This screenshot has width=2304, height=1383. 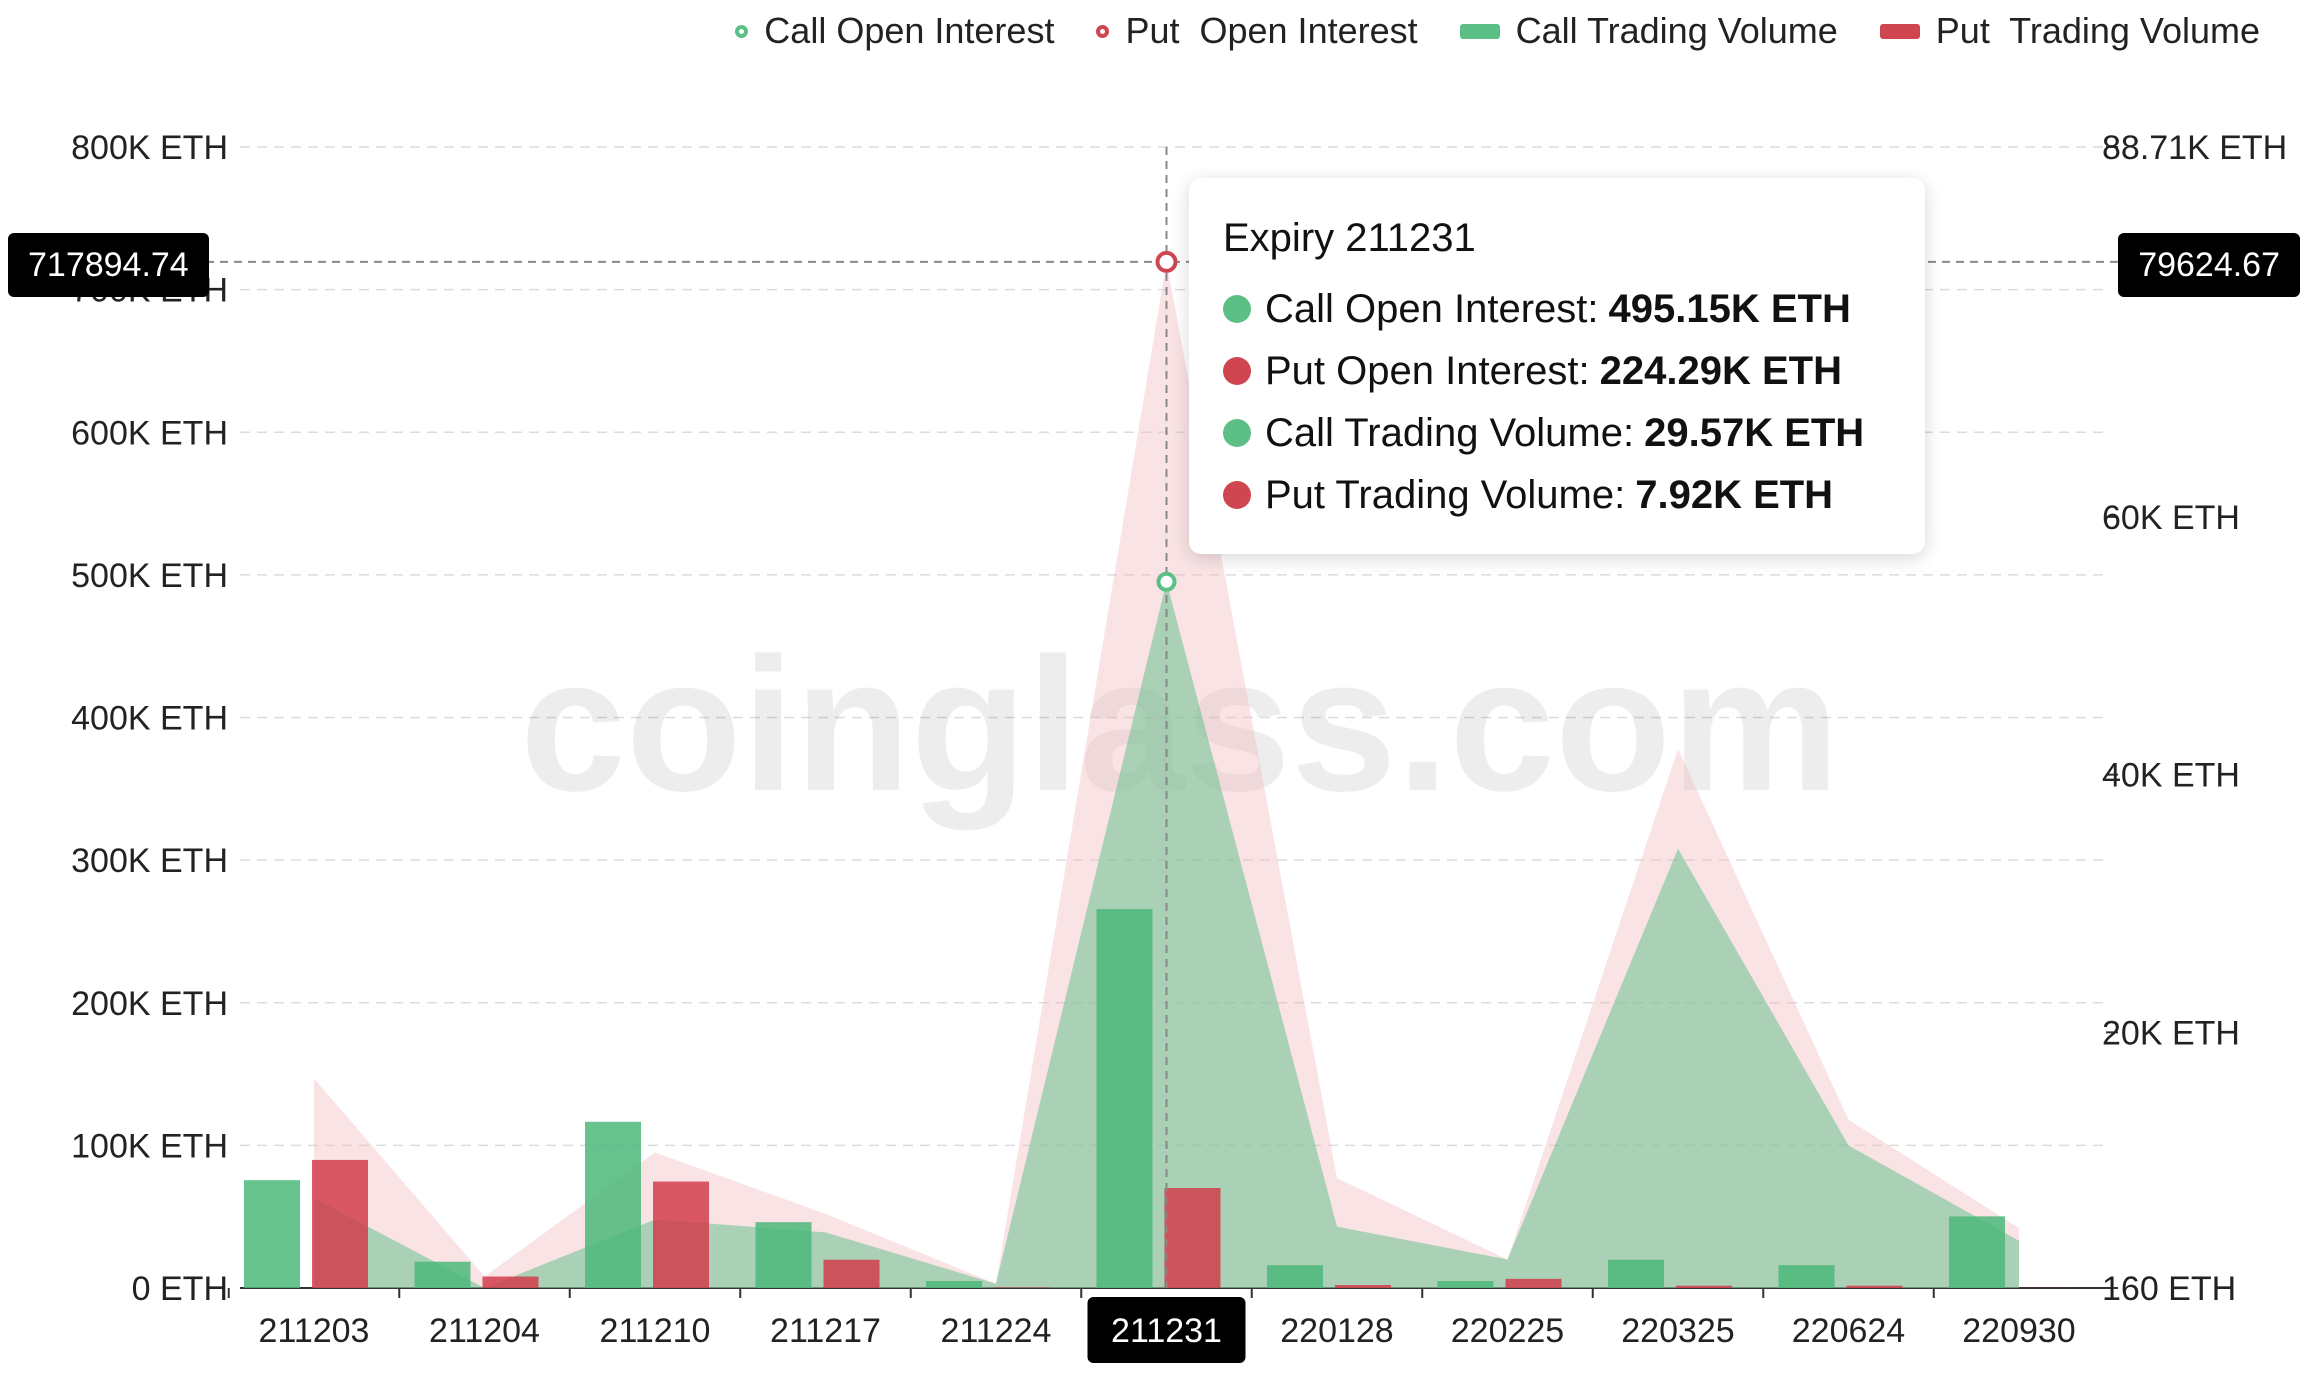 I want to click on legend-label: Call Trading Volume, so click(x=1677, y=31).